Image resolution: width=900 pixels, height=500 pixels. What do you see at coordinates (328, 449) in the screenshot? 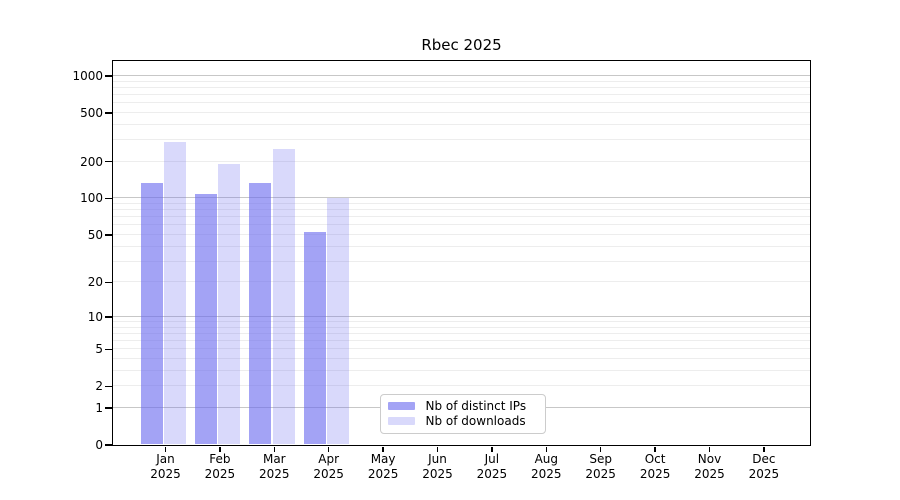
I see `x-tick-mark-apr` at bounding box center [328, 449].